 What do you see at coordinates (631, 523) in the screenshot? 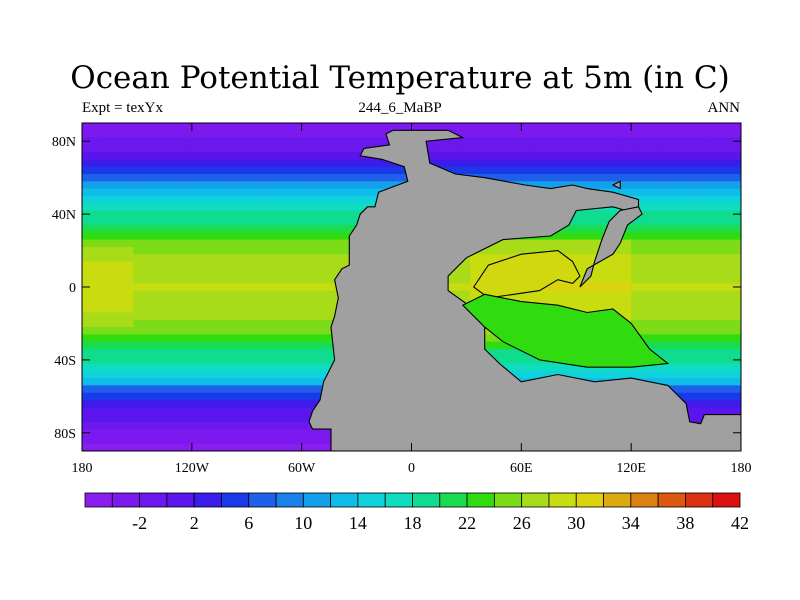
I see `colorbar-label: 34` at bounding box center [631, 523].